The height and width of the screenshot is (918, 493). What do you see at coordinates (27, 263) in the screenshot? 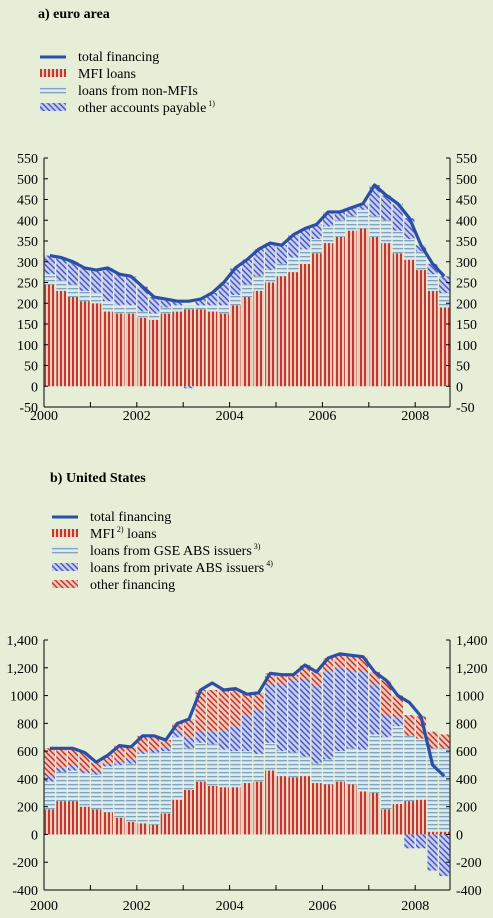
I see `y-tick-label: 300` at bounding box center [27, 263].